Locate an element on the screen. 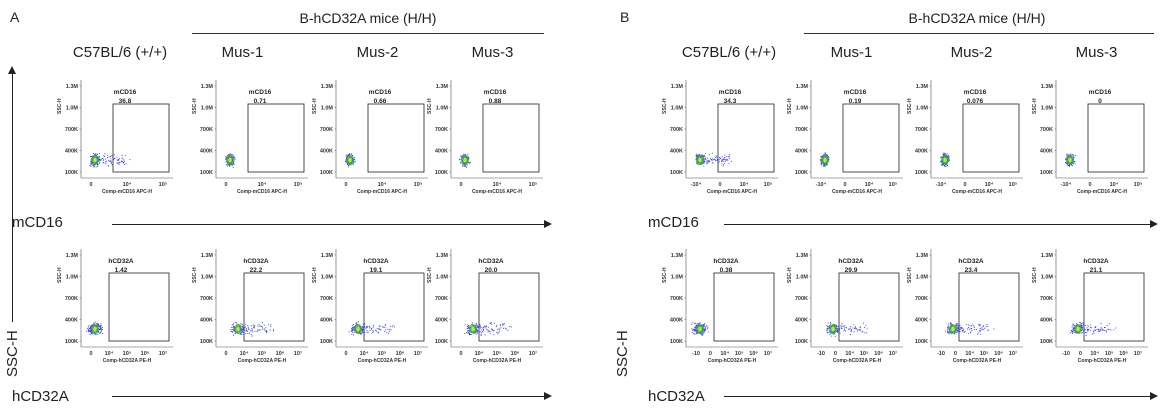 The height and width of the screenshot is (414, 1168). gate-name: mCD16 is located at coordinates (380, 92).